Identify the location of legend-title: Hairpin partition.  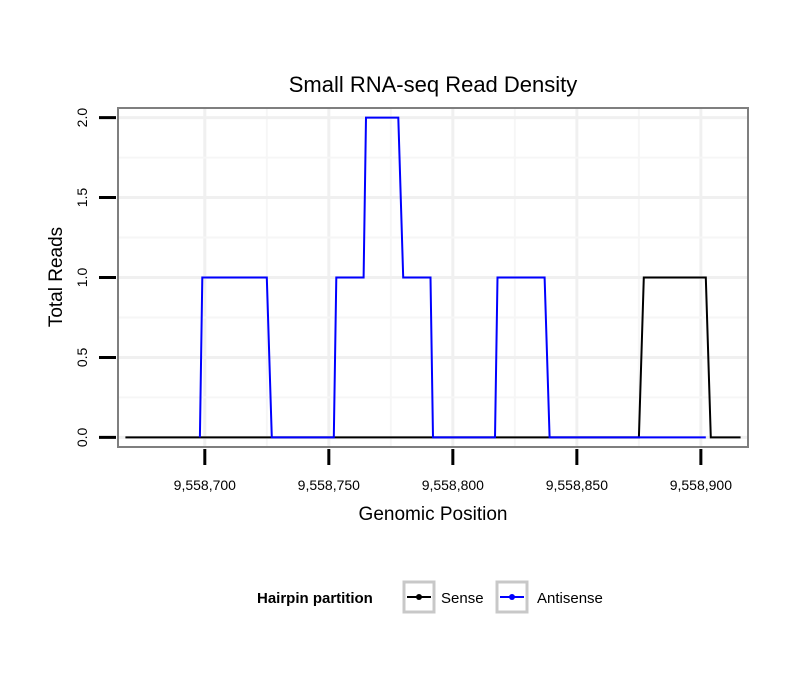
(315, 598).